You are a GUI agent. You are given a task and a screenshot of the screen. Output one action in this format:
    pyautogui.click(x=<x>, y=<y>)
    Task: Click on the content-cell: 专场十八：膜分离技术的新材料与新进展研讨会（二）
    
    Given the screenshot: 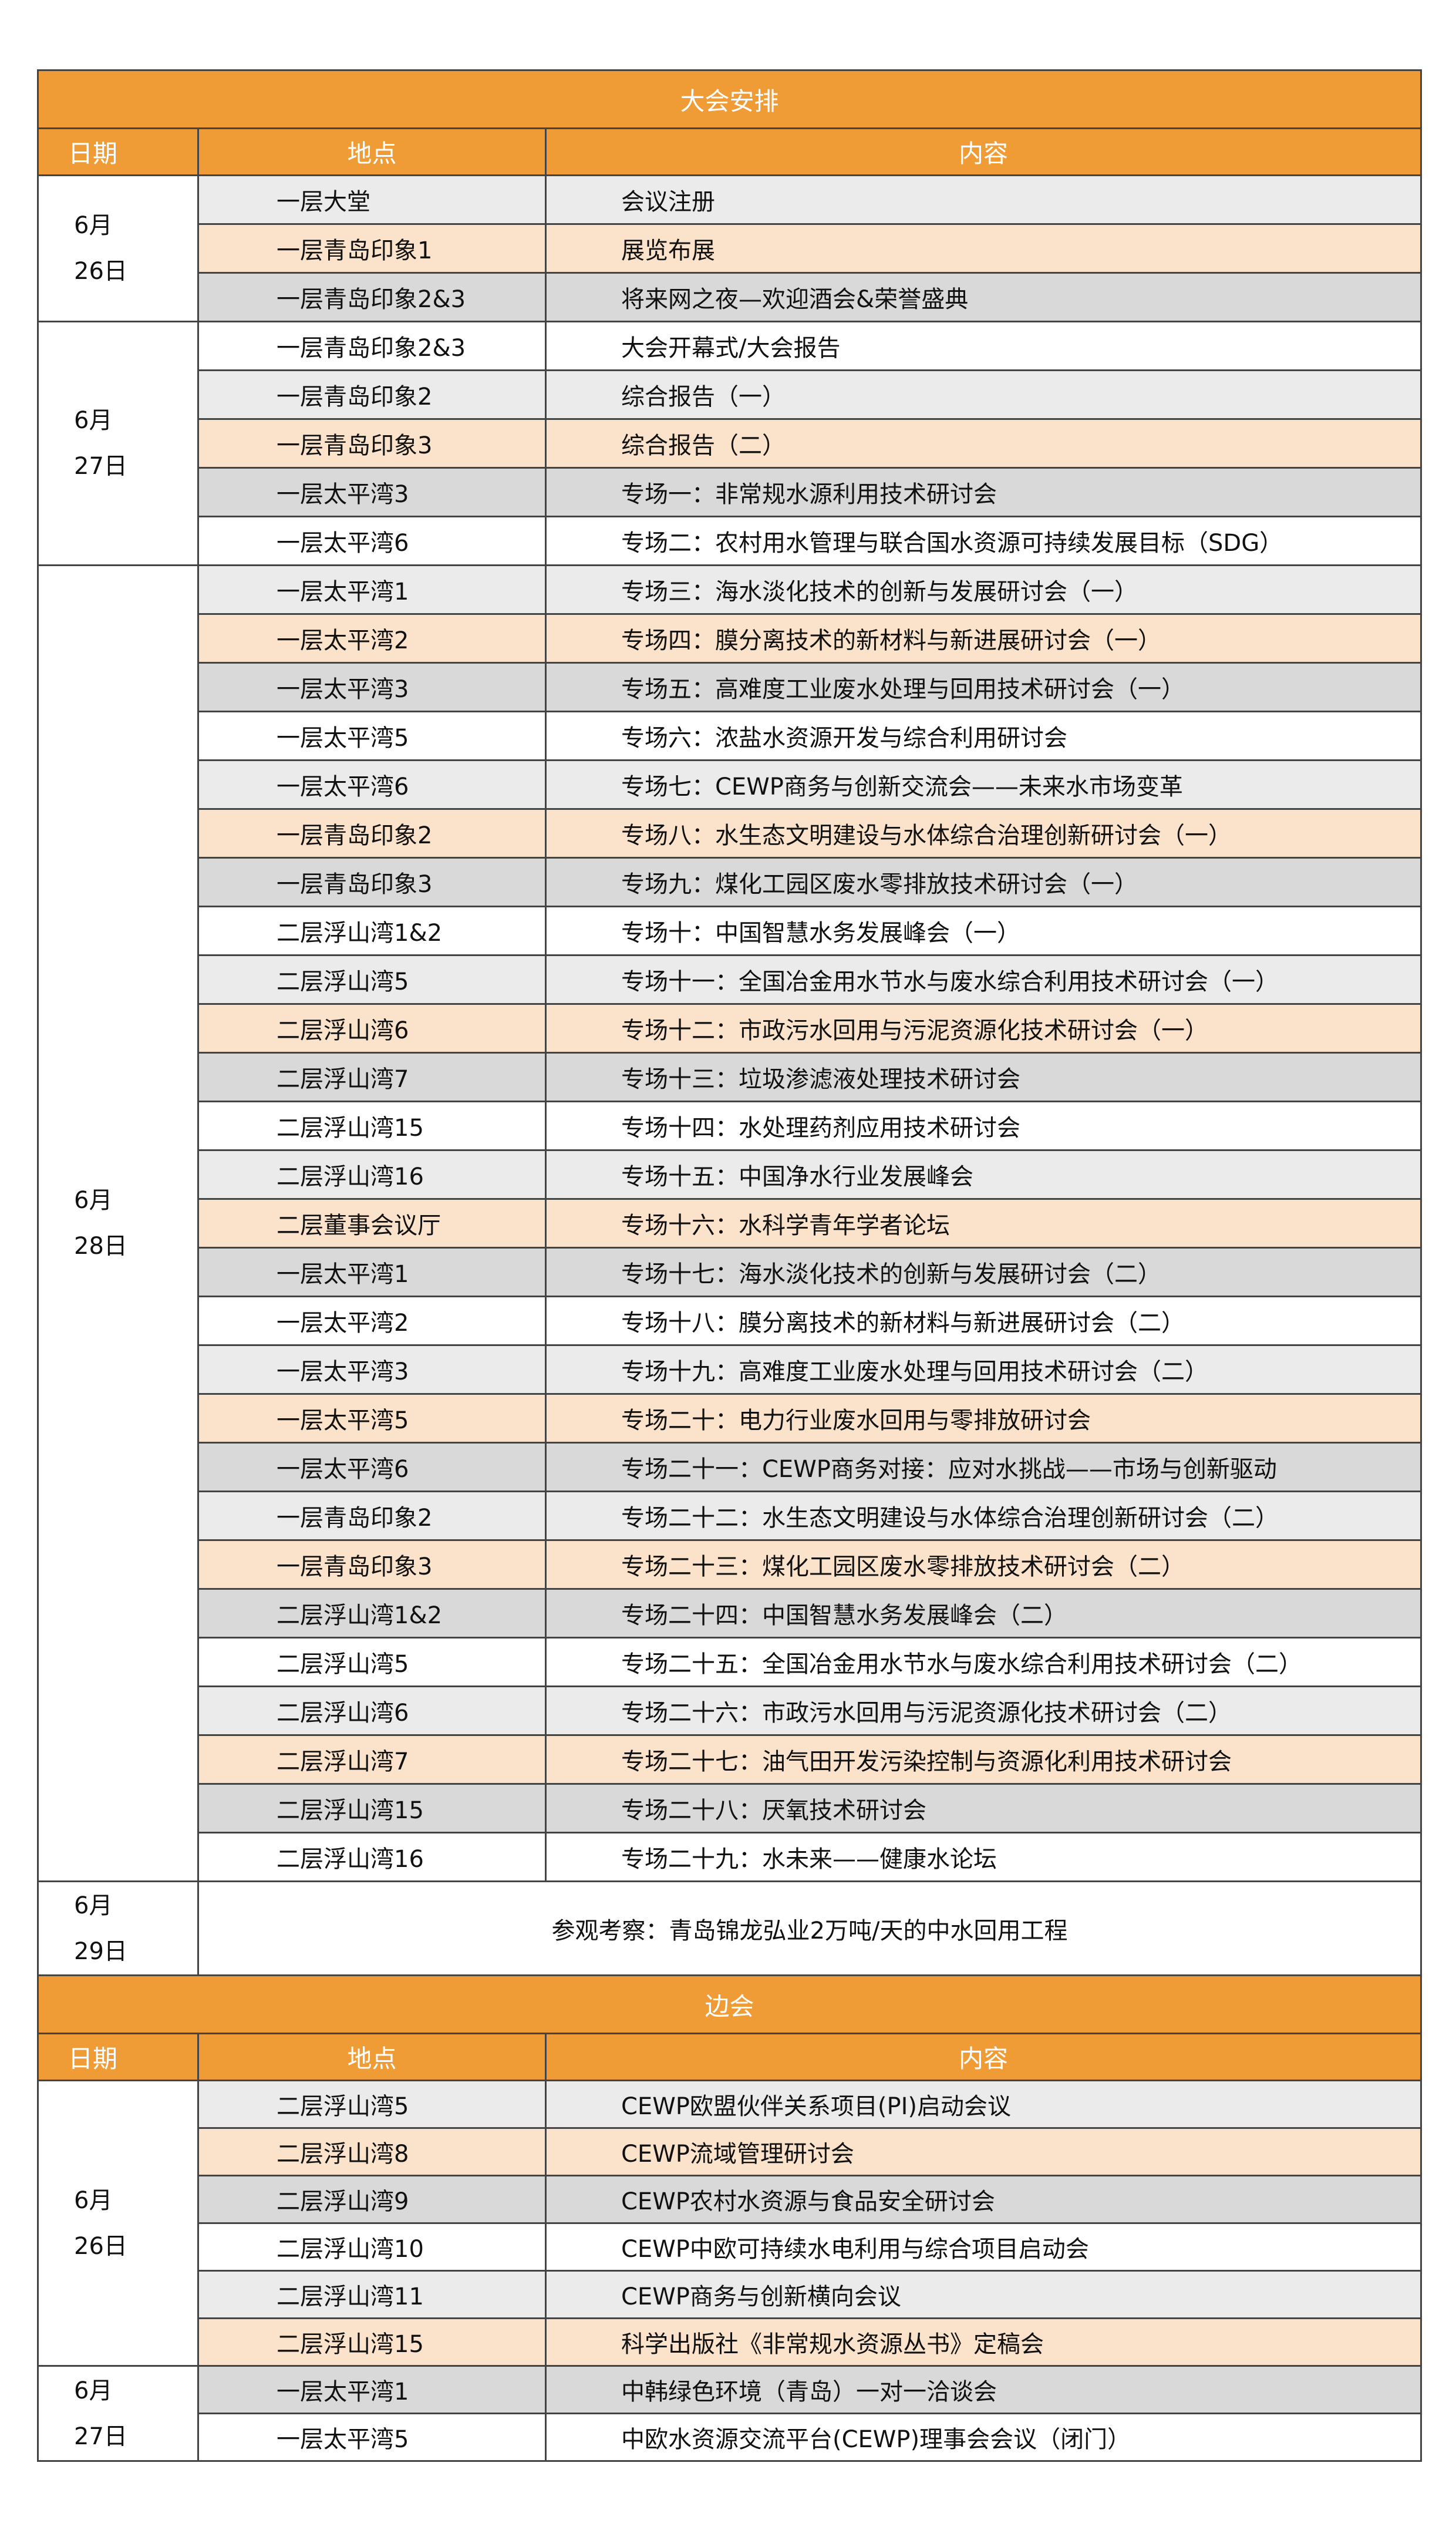 What is the action you would take?
    pyautogui.click(x=983, y=1321)
    